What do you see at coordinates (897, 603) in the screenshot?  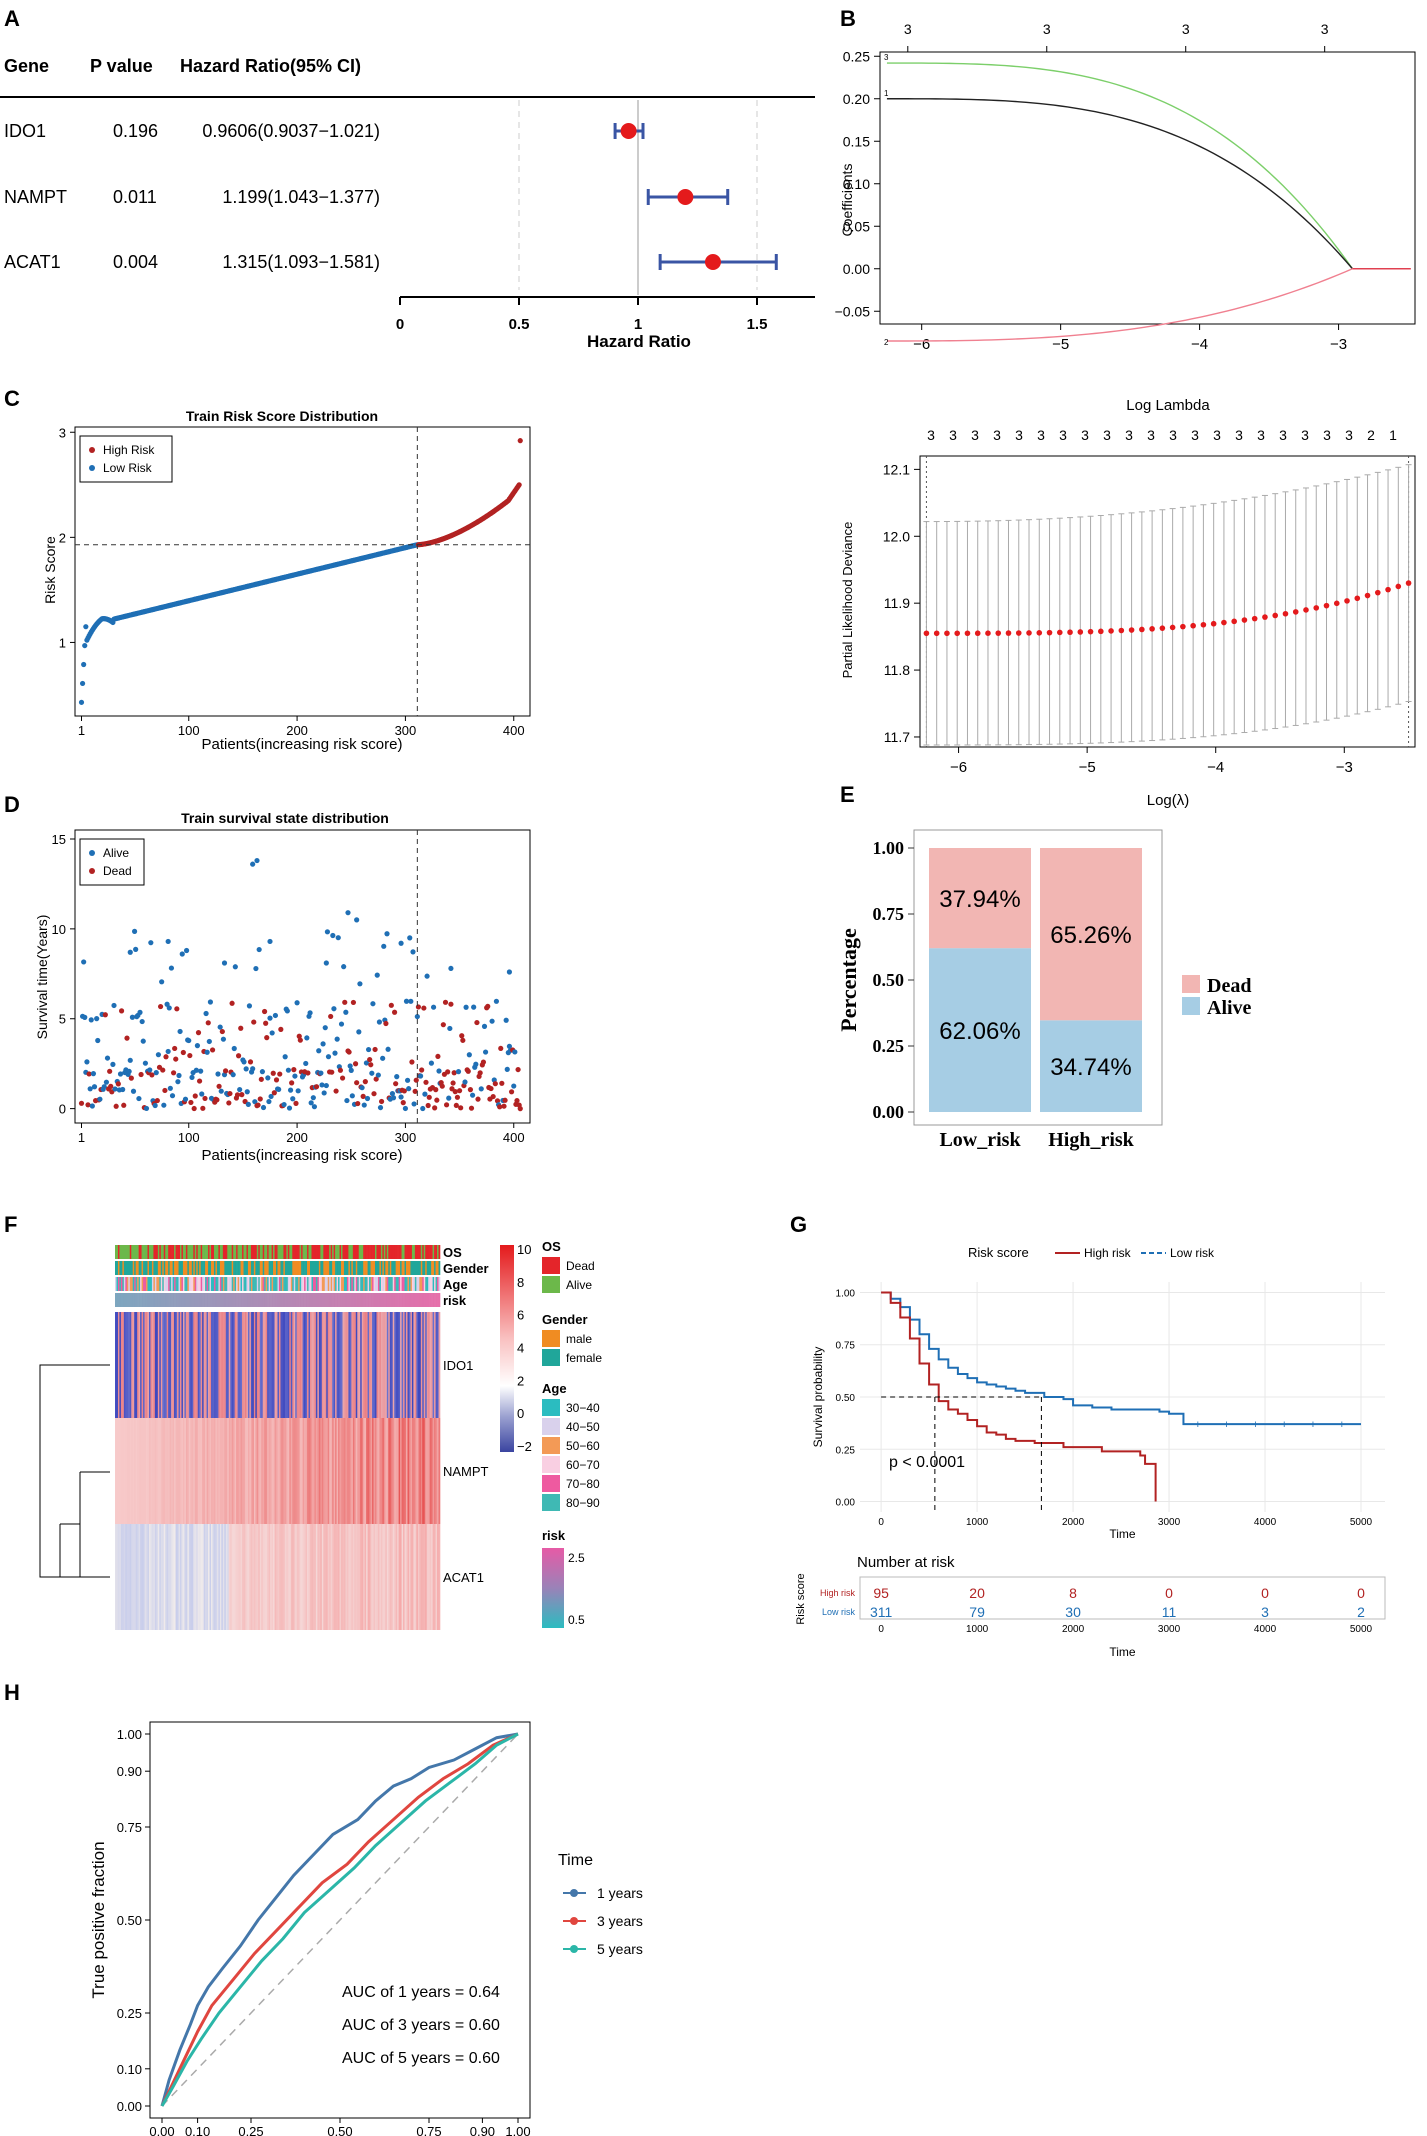 I see `lasso-cv-y-tick-label: 11.9` at bounding box center [897, 603].